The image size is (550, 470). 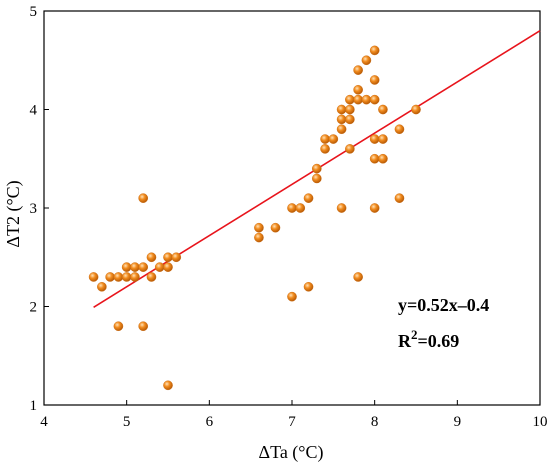 I want to click on regression-equation: y=0.52x–0.4, so click(x=443, y=305).